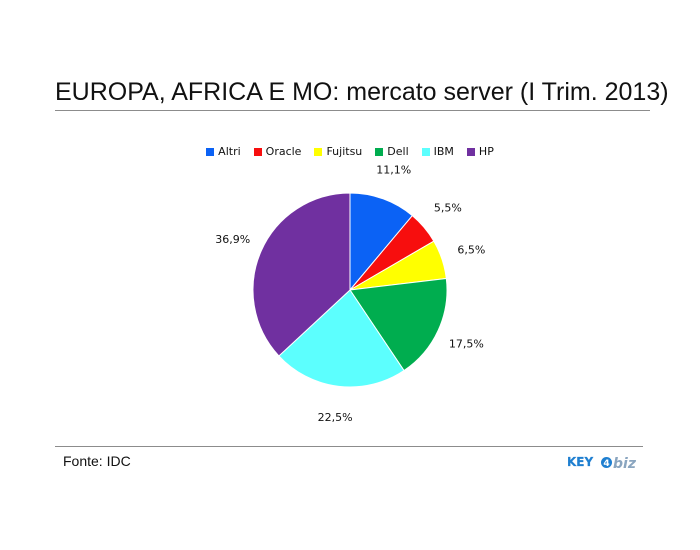 The height and width of the screenshot is (550, 700). I want to click on legend-item-dell: Dell, so click(392, 151).